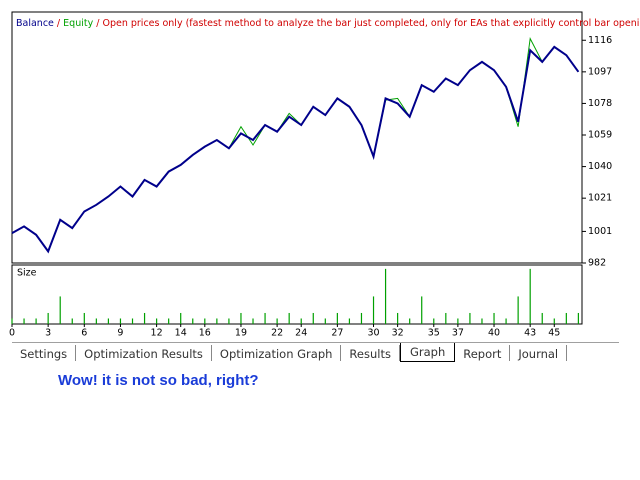 The width and height of the screenshot is (640, 480). Describe the element at coordinates (120, 333) in the screenshot. I see `x-tick-label: 9` at that location.